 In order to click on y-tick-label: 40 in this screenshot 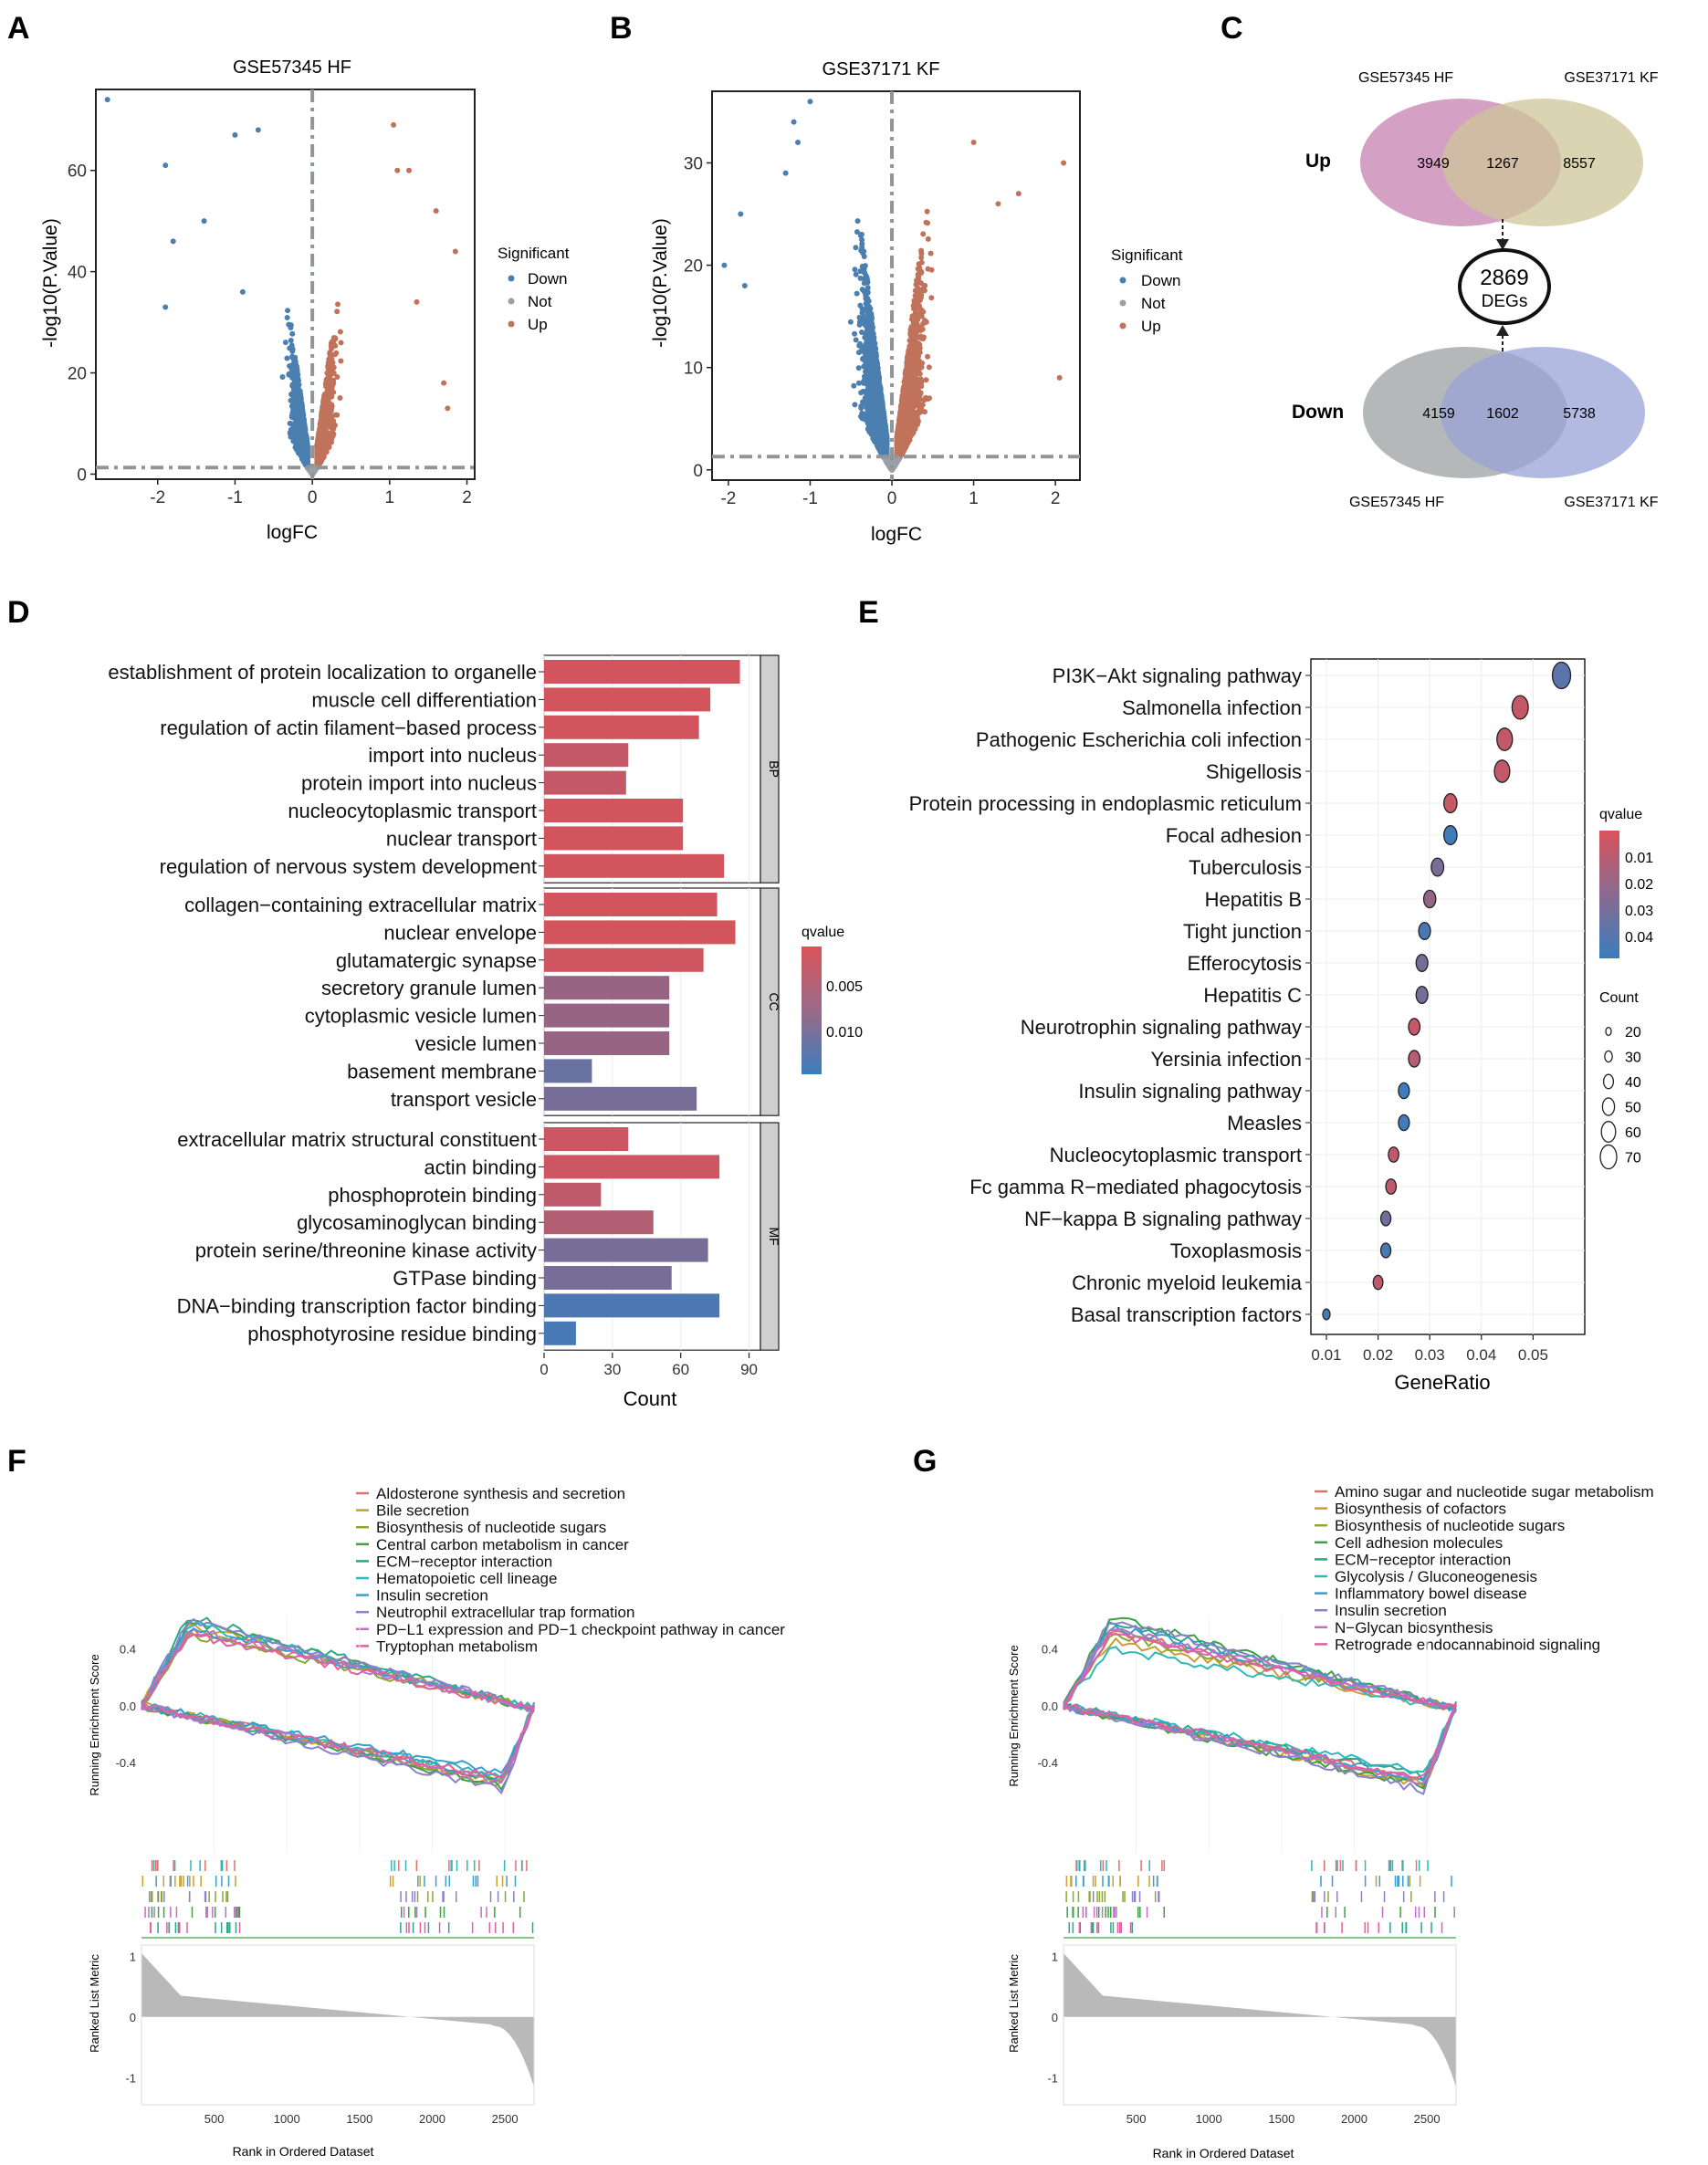, I will do `click(77, 274)`.